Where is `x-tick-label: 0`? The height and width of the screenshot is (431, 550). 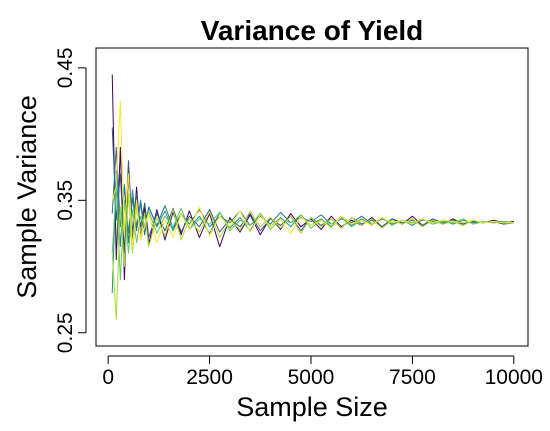 x-tick-label: 0 is located at coordinates (108, 377).